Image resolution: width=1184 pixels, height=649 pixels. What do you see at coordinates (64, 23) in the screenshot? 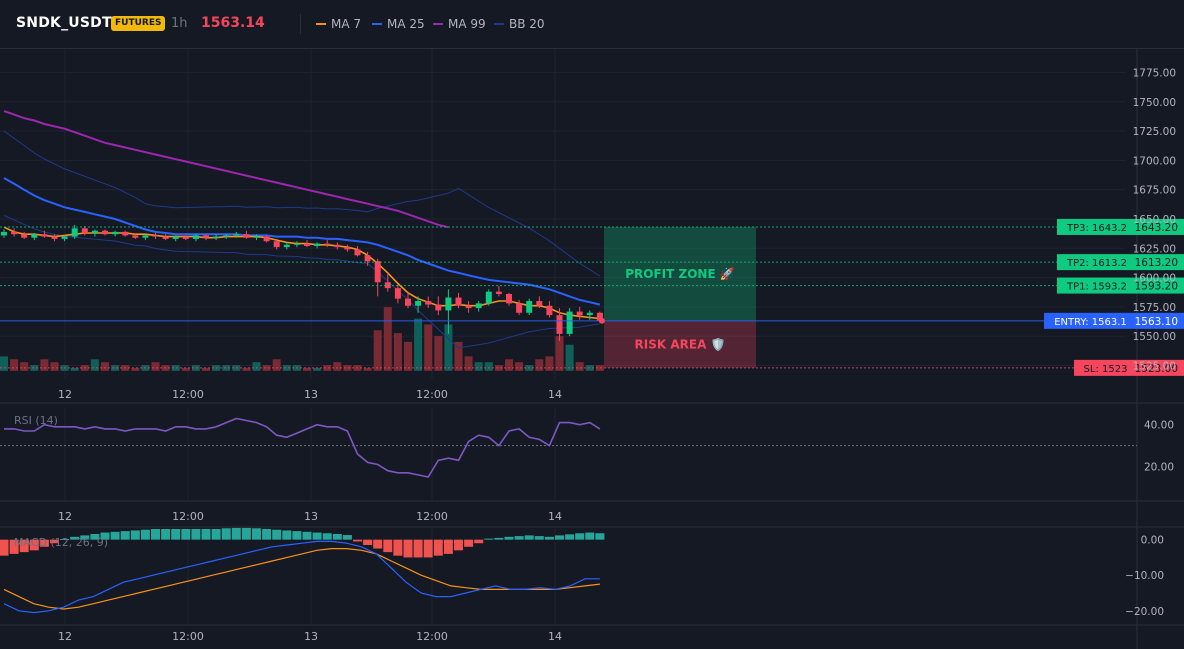
I see `symbol-name: SNDK_USDT` at bounding box center [64, 23].